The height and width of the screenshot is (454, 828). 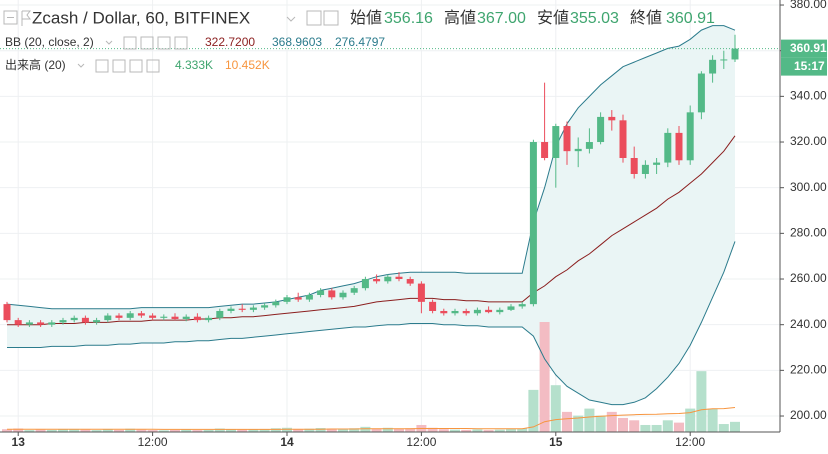 What do you see at coordinates (690, 18) in the screenshot?
I see `ohlc-value: 360.91` at bounding box center [690, 18].